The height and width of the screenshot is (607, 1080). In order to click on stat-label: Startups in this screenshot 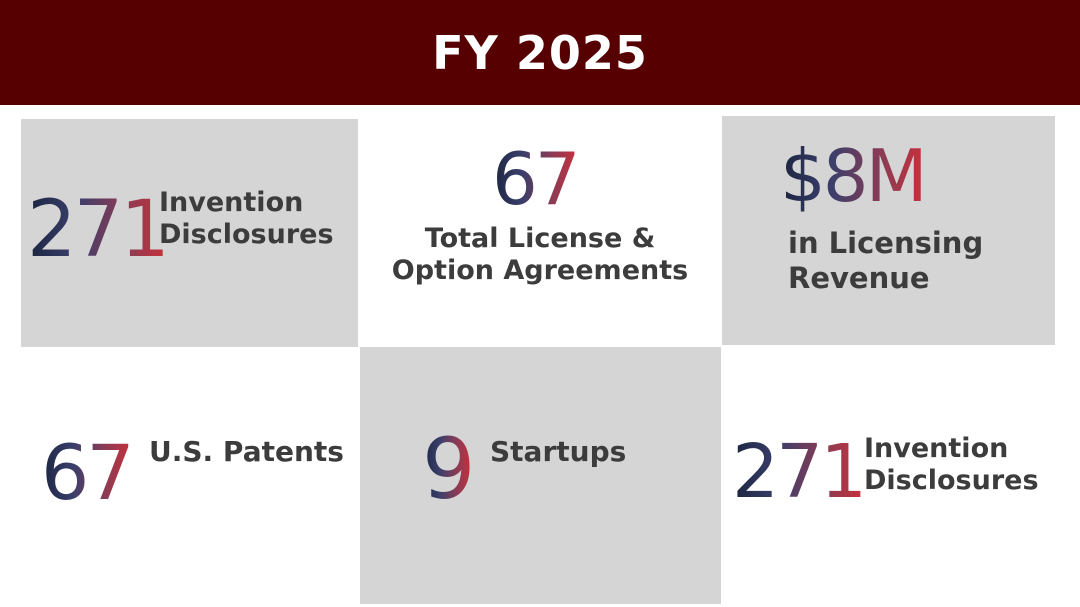, I will do `click(558, 451)`.